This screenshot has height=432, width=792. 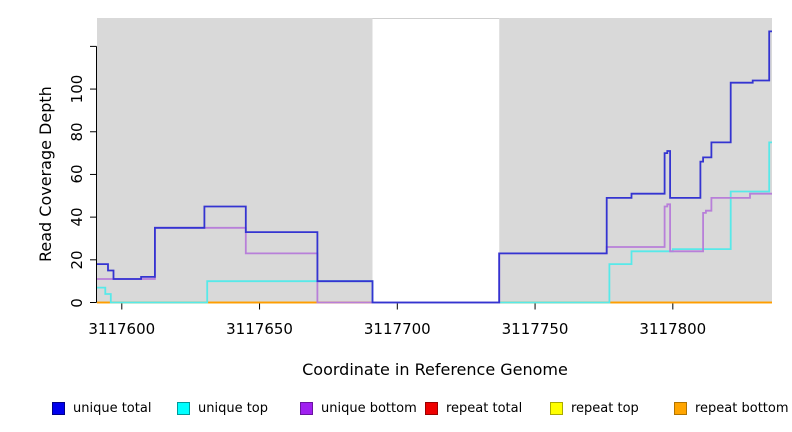 What do you see at coordinates (673, 329) in the screenshot?
I see `x-tick-label: 3117800` at bounding box center [673, 329].